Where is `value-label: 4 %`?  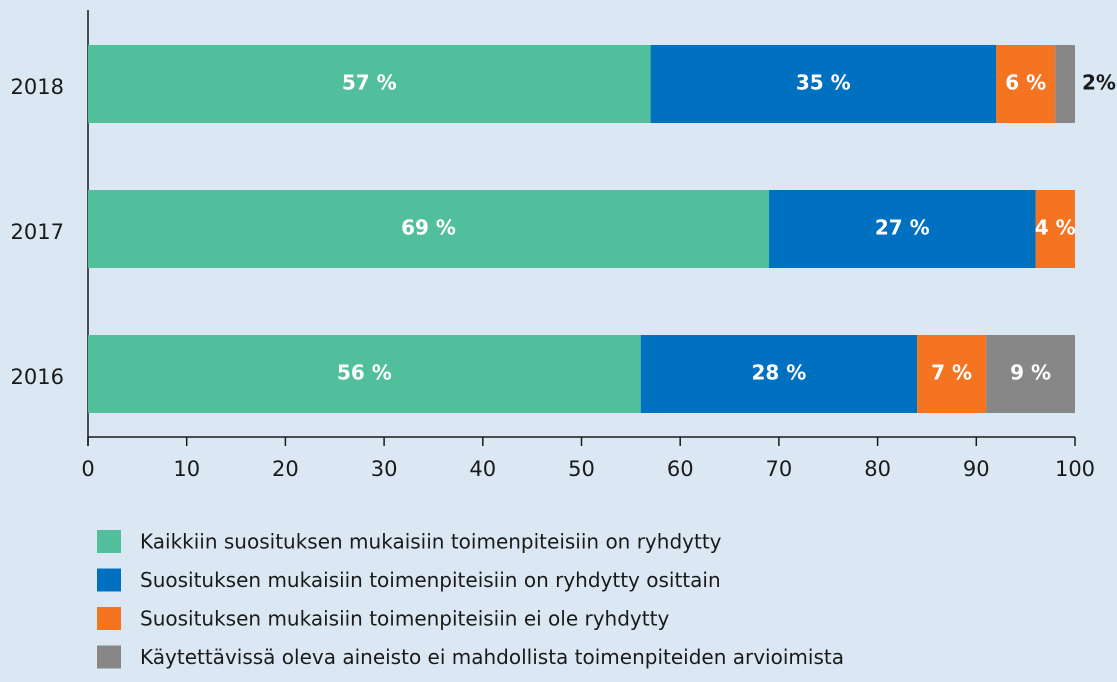 value-label: 4 % is located at coordinates (1055, 228).